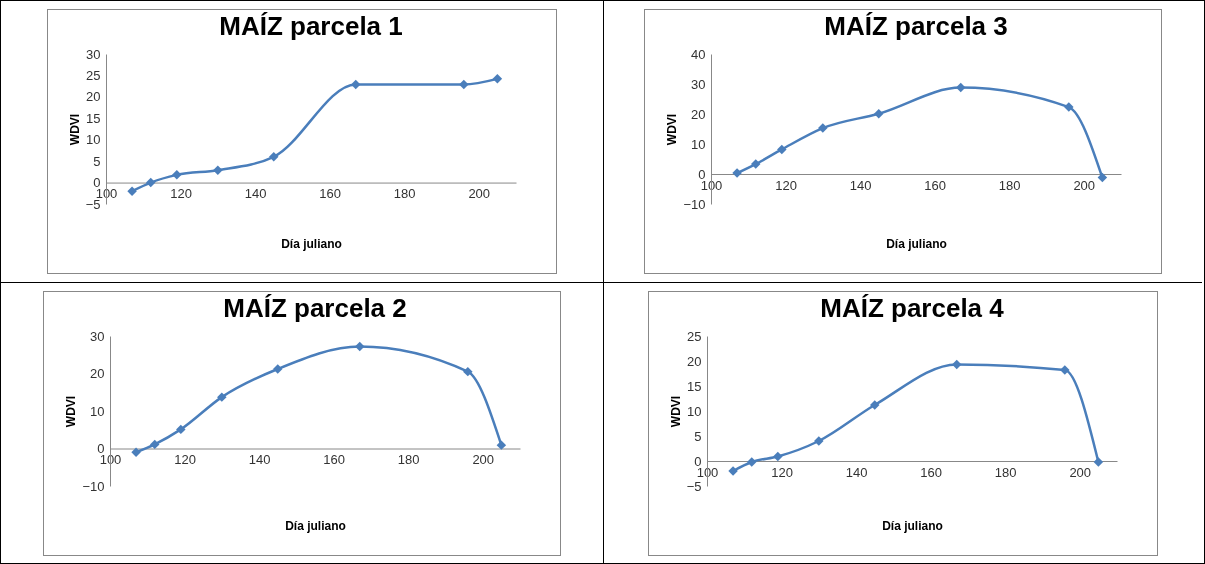 The width and height of the screenshot is (1205, 564). I want to click on chart-title: MAÍZ parcela 2, so click(315, 307).